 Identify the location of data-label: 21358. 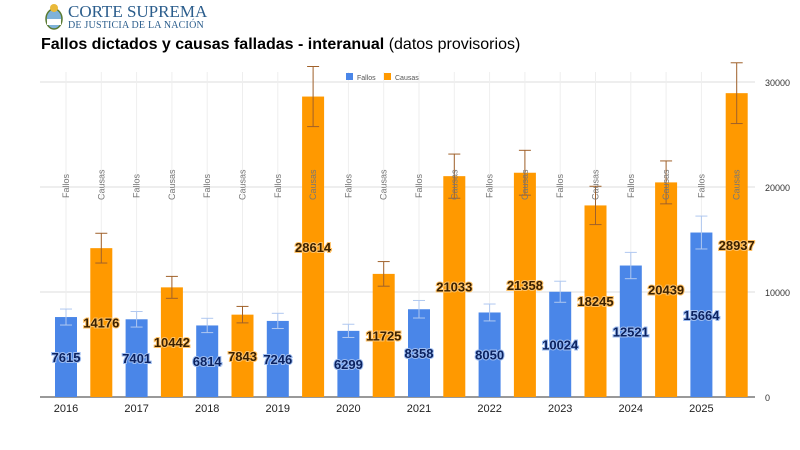
(525, 285).